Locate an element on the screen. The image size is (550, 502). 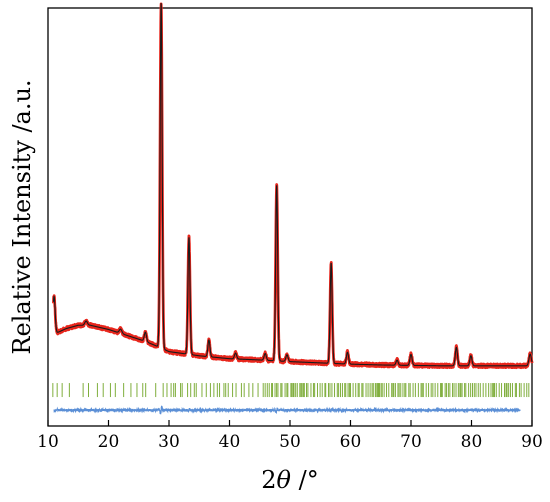
x-tick-labels: 10 20 30 40 50 60 70 80 90 is located at coordinates (290, 442).